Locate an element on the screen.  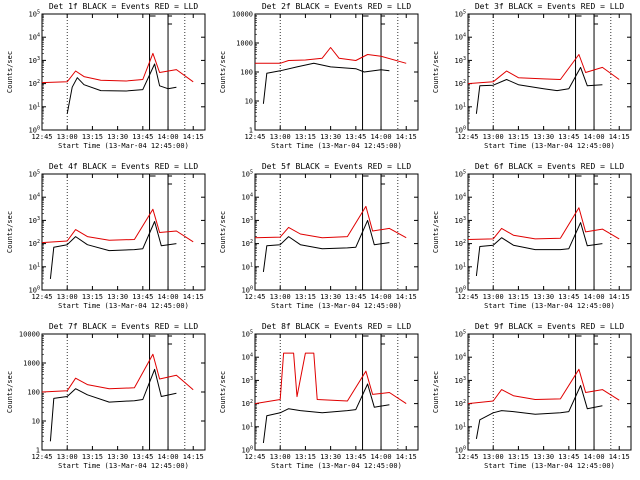
panel-title: Det 4f BLACK = Events RED = LLD is located at coordinates (123, 166).